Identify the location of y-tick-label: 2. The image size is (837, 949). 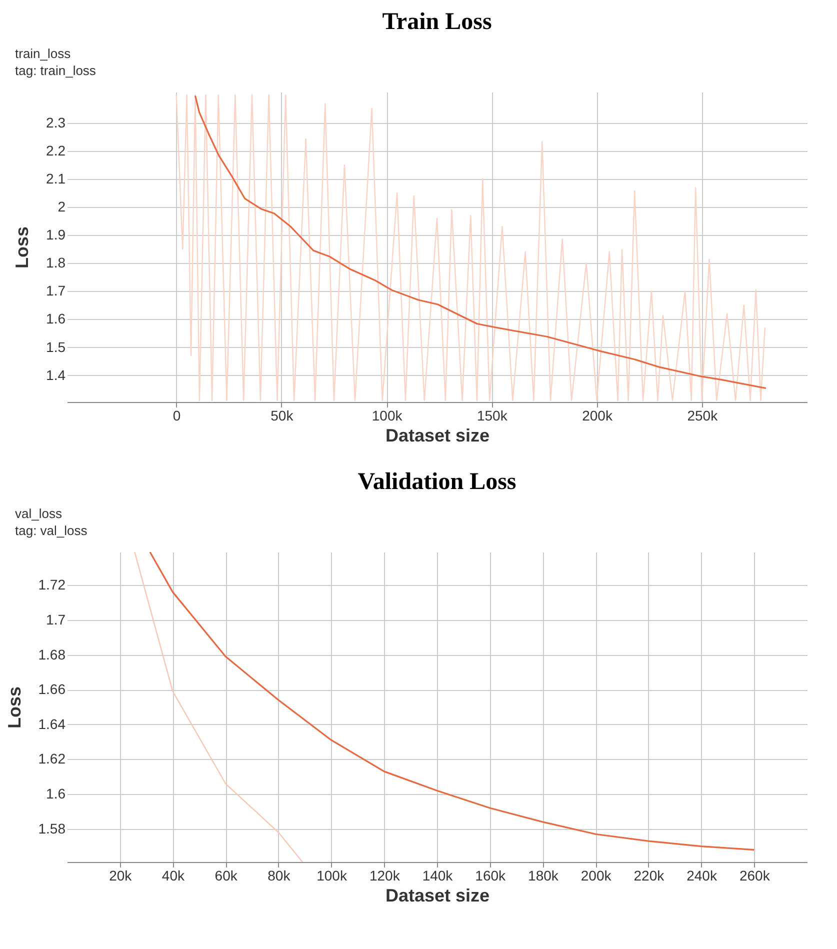
(62, 206).